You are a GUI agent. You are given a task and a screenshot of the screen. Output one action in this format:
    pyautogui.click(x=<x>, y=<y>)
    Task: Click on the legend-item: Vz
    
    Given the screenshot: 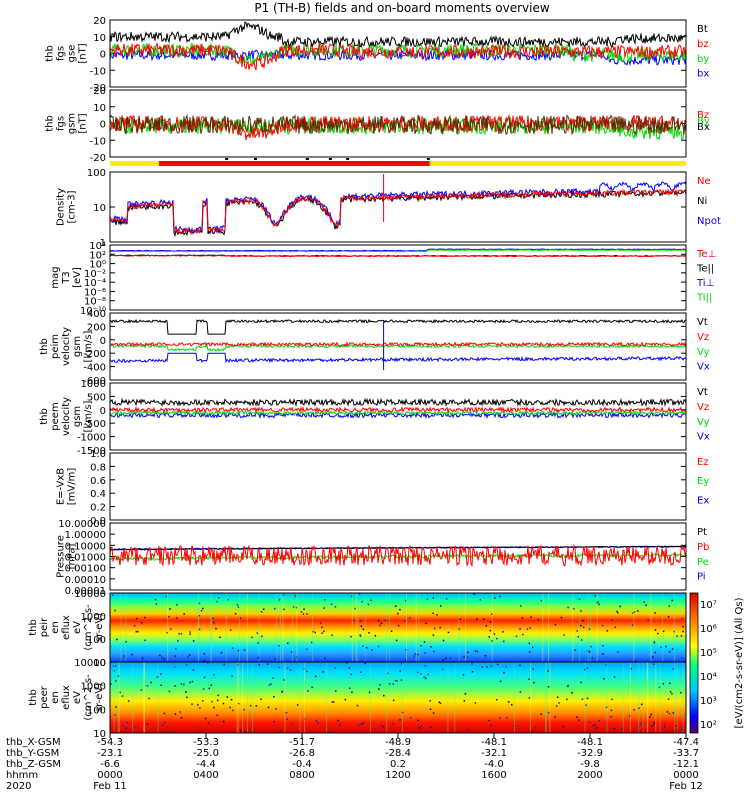 What is the action you would take?
    pyautogui.click(x=703, y=337)
    